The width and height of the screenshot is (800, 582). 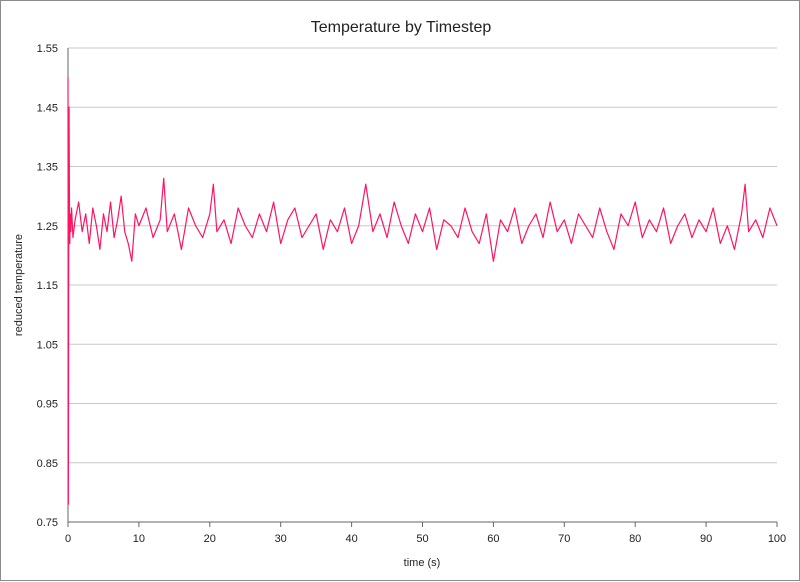 What do you see at coordinates (47, 345) in the screenshot?
I see `y-tick-label: 1.05` at bounding box center [47, 345].